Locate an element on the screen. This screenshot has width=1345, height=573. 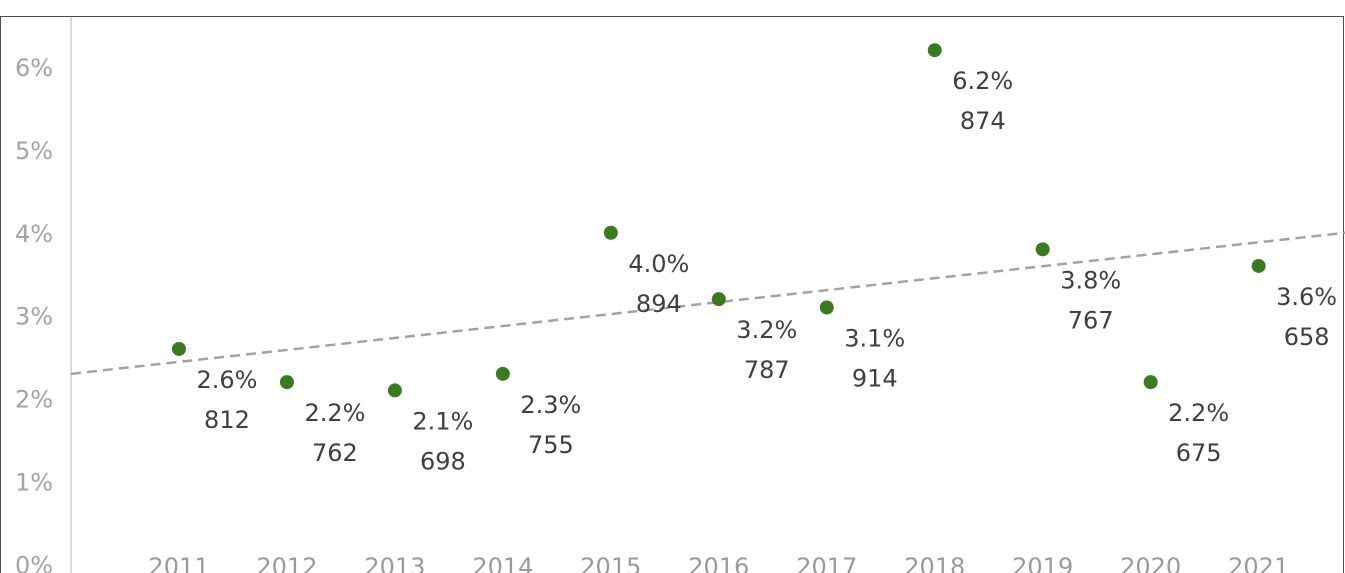
data-label-value: 3.6% is located at coordinates (1306, 297).